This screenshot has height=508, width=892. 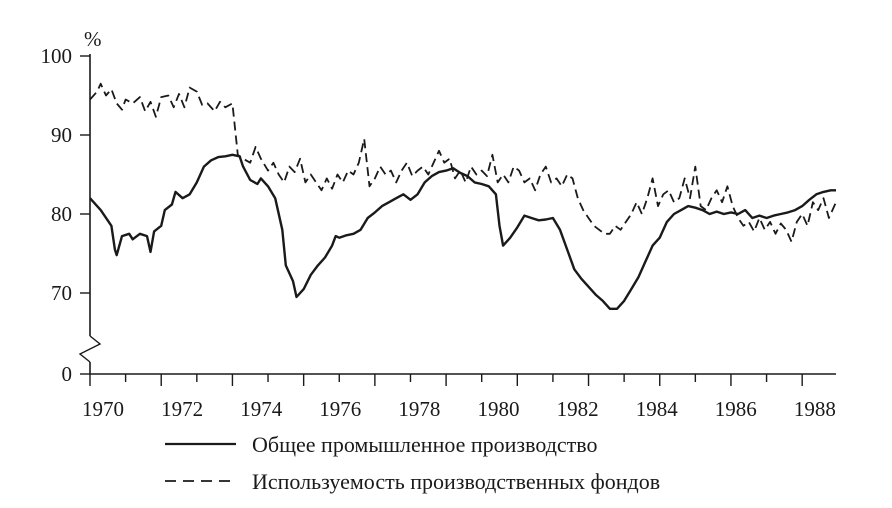 What do you see at coordinates (499, 409) in the screenshot?
I see `x-tick-label-1980: 1980` at bounding box center [499, 409].